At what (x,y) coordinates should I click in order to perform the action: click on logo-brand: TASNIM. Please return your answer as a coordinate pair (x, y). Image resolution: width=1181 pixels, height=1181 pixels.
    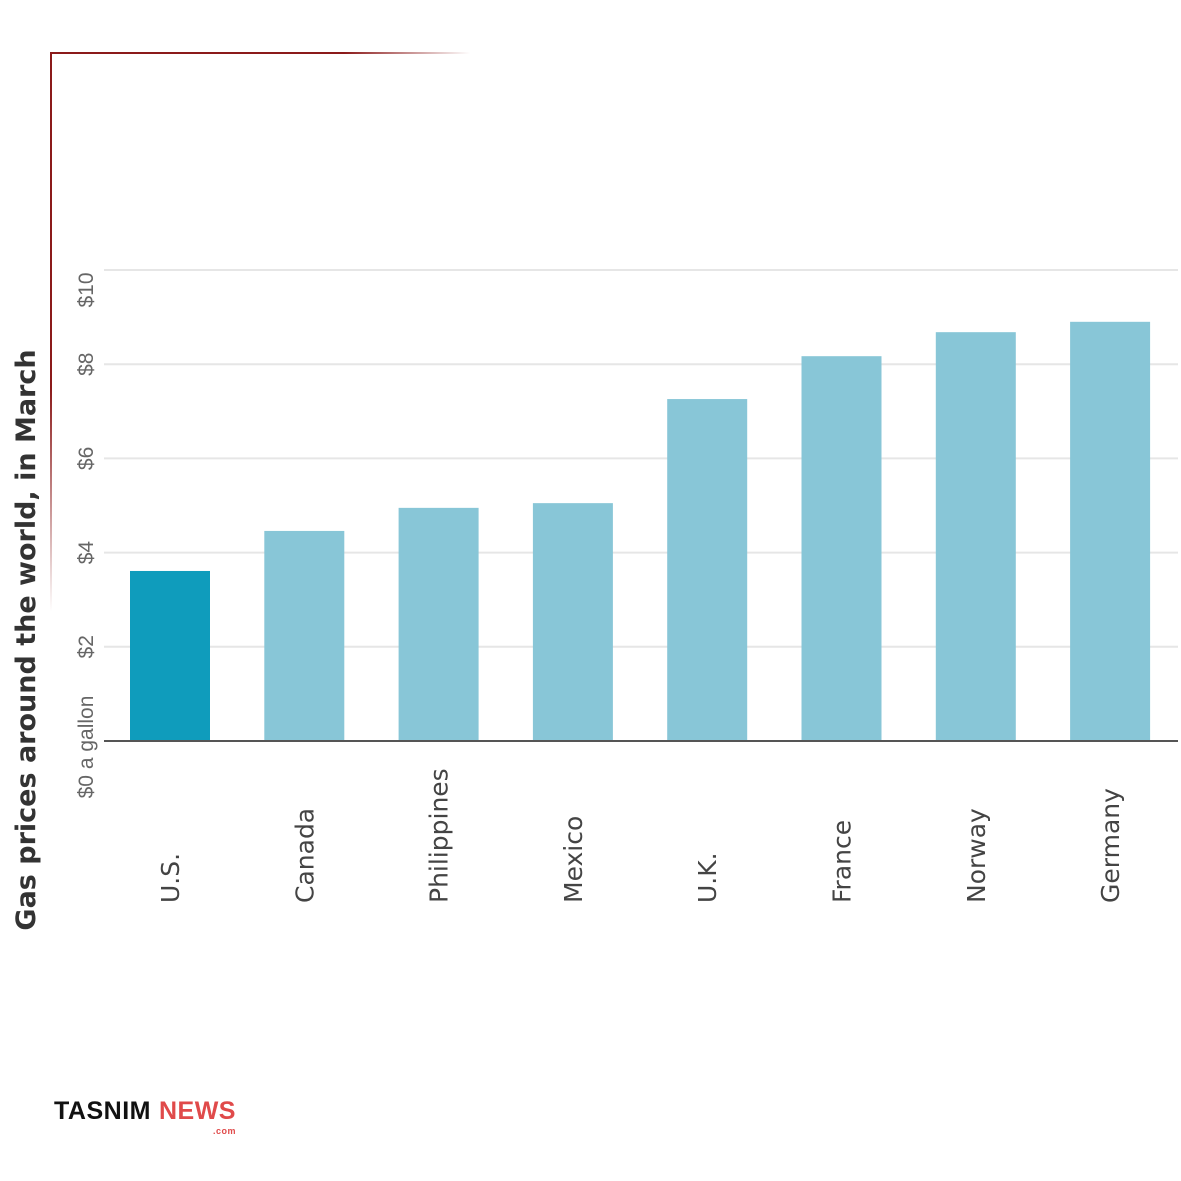
    Looking at the image, I should click on (102, 1111).